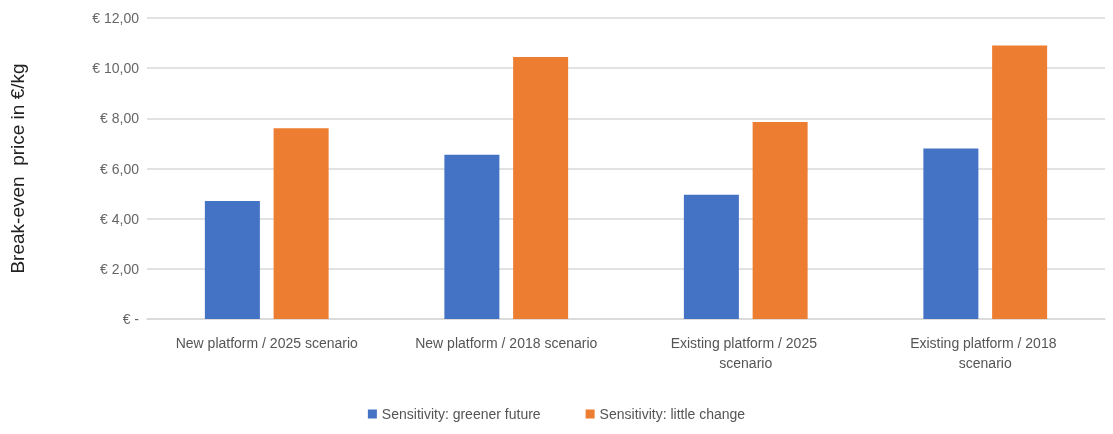 This screenshot has height=434, width=1113. What do you see at coordinates (120, 168) in the screenshot?
I see `y-tick-label: € 6,00` at bounding box center [120, 168].